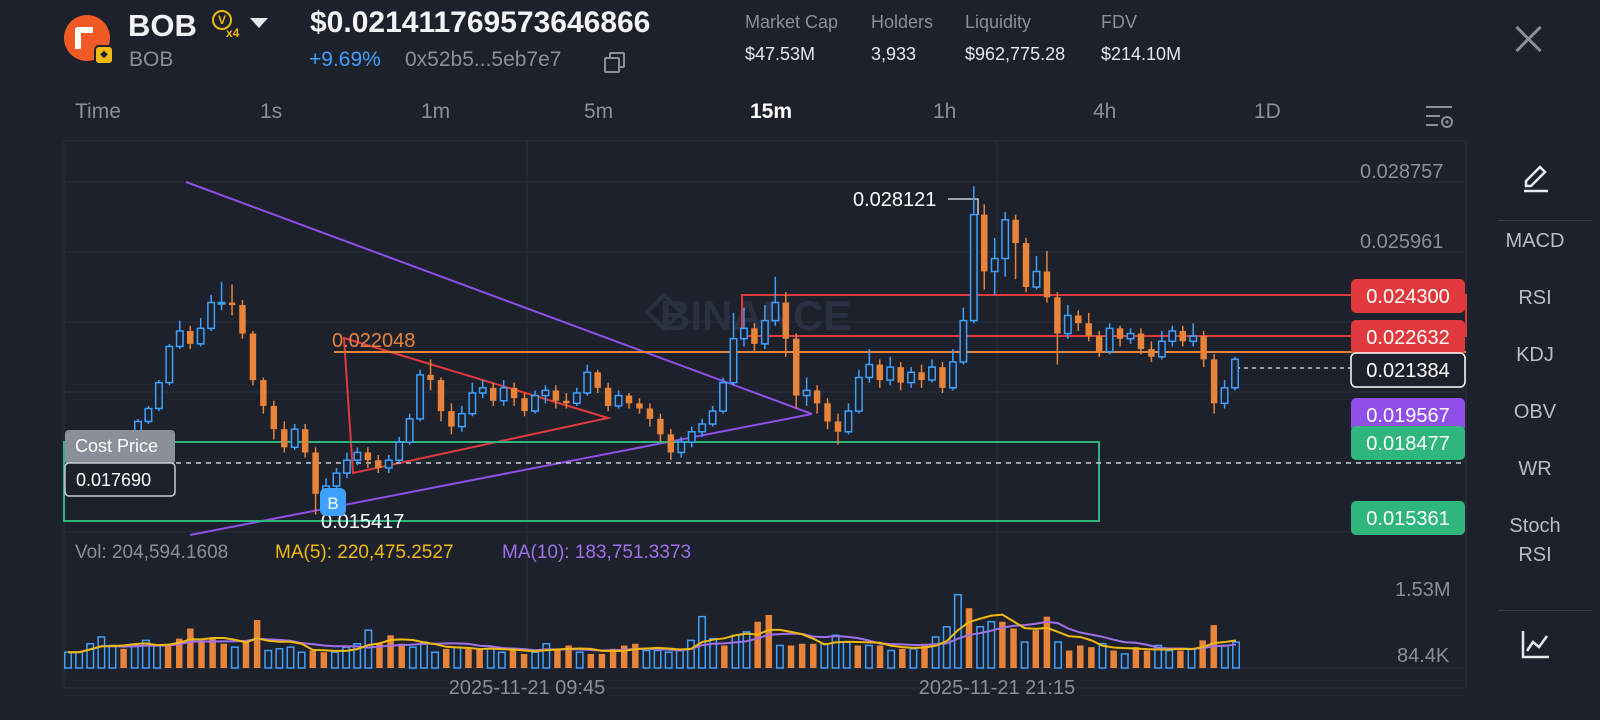  Describe the element at coordinates (1408, 337) in the screenshot. I see `price-tag: 0.022632` at that location.